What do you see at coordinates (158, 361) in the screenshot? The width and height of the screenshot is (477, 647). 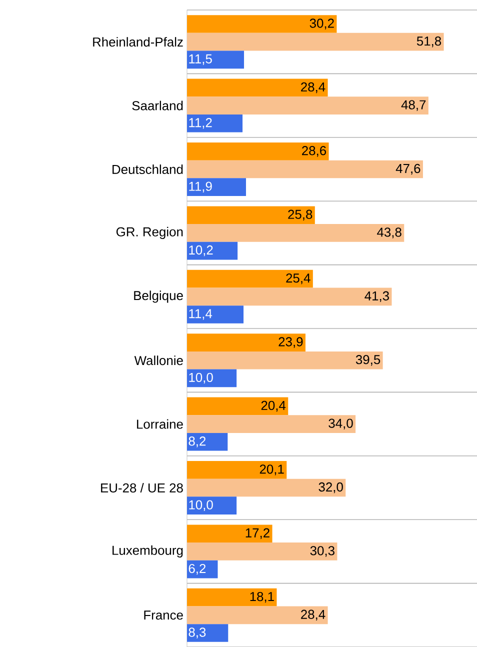 I see `y-tick-label: Wallonie` at bounding box center [158, 361].